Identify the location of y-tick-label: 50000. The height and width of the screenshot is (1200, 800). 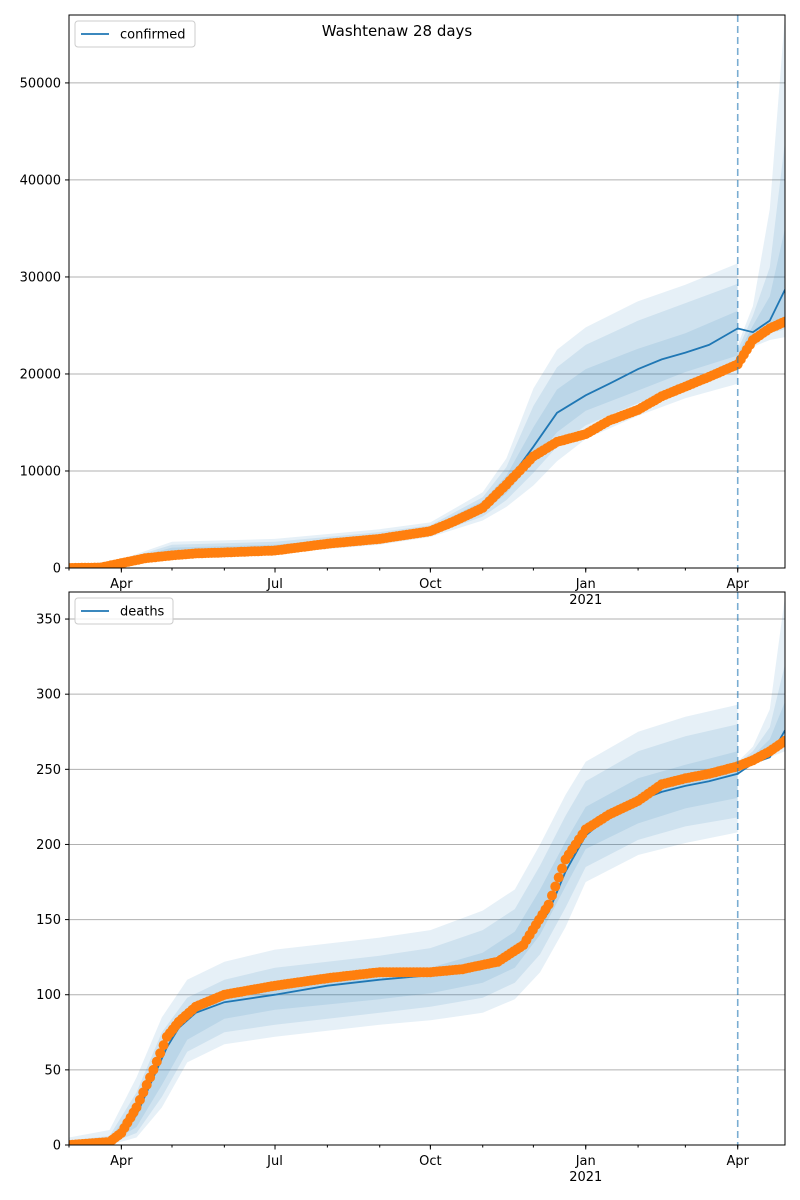
(40, 83).